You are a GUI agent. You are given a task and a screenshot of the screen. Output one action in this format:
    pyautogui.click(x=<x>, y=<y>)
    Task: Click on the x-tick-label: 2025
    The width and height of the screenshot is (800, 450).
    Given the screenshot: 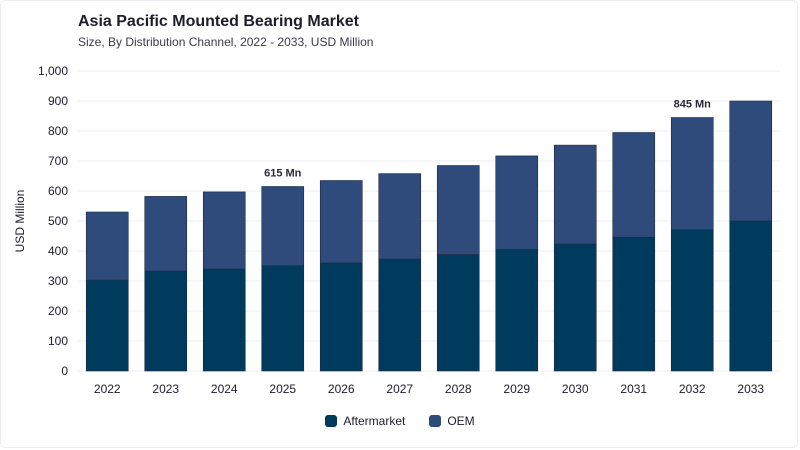 What is the action you would take?
    pyautogui.click(x=282, y=389)
    